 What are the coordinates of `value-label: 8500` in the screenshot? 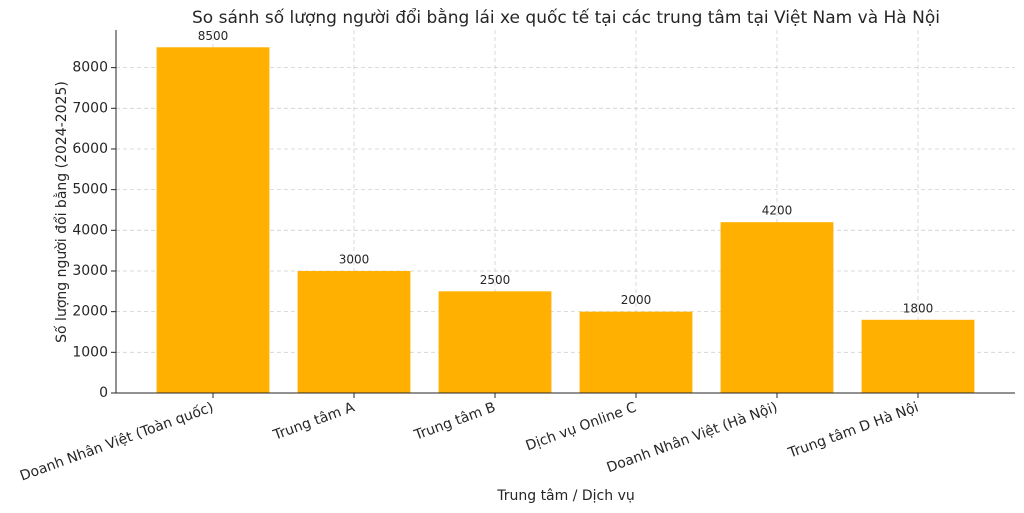 It's located at (213, 36).